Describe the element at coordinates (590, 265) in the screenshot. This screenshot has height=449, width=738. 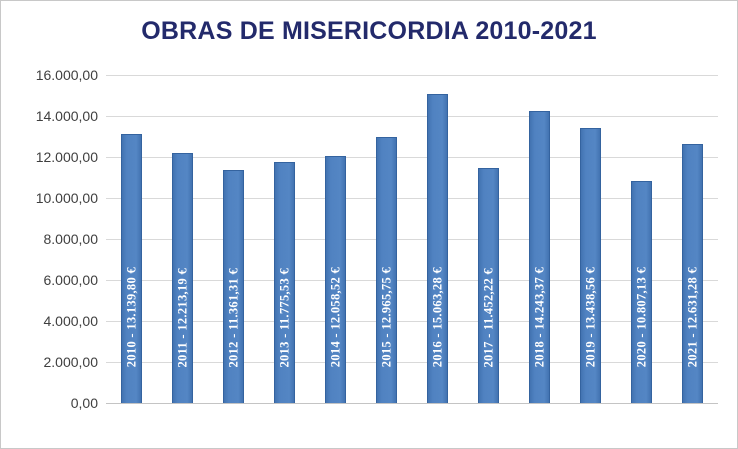
I see `bar-2019: 2019 - 13.438,56 €` at that location.